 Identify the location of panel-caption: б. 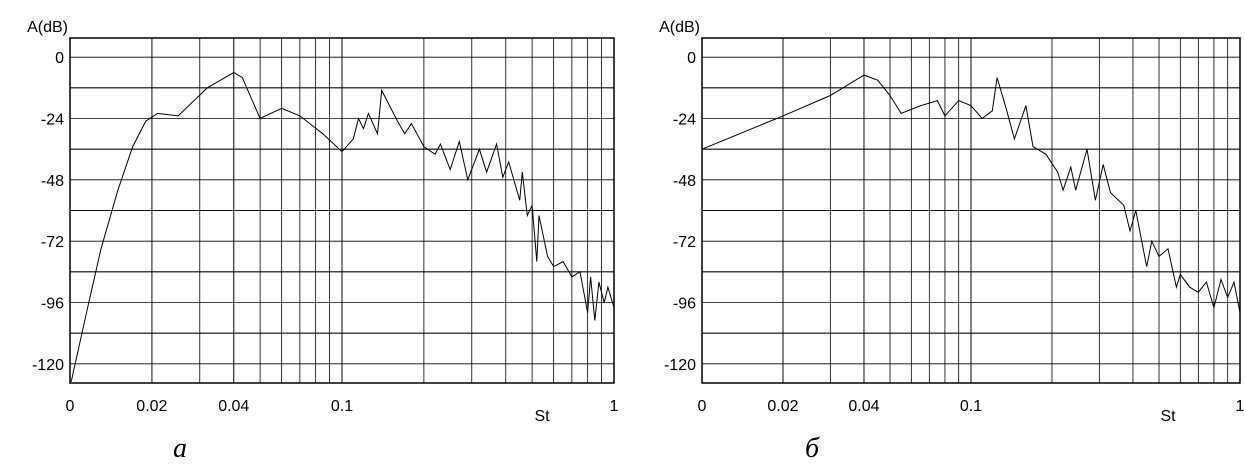
(812, 447).